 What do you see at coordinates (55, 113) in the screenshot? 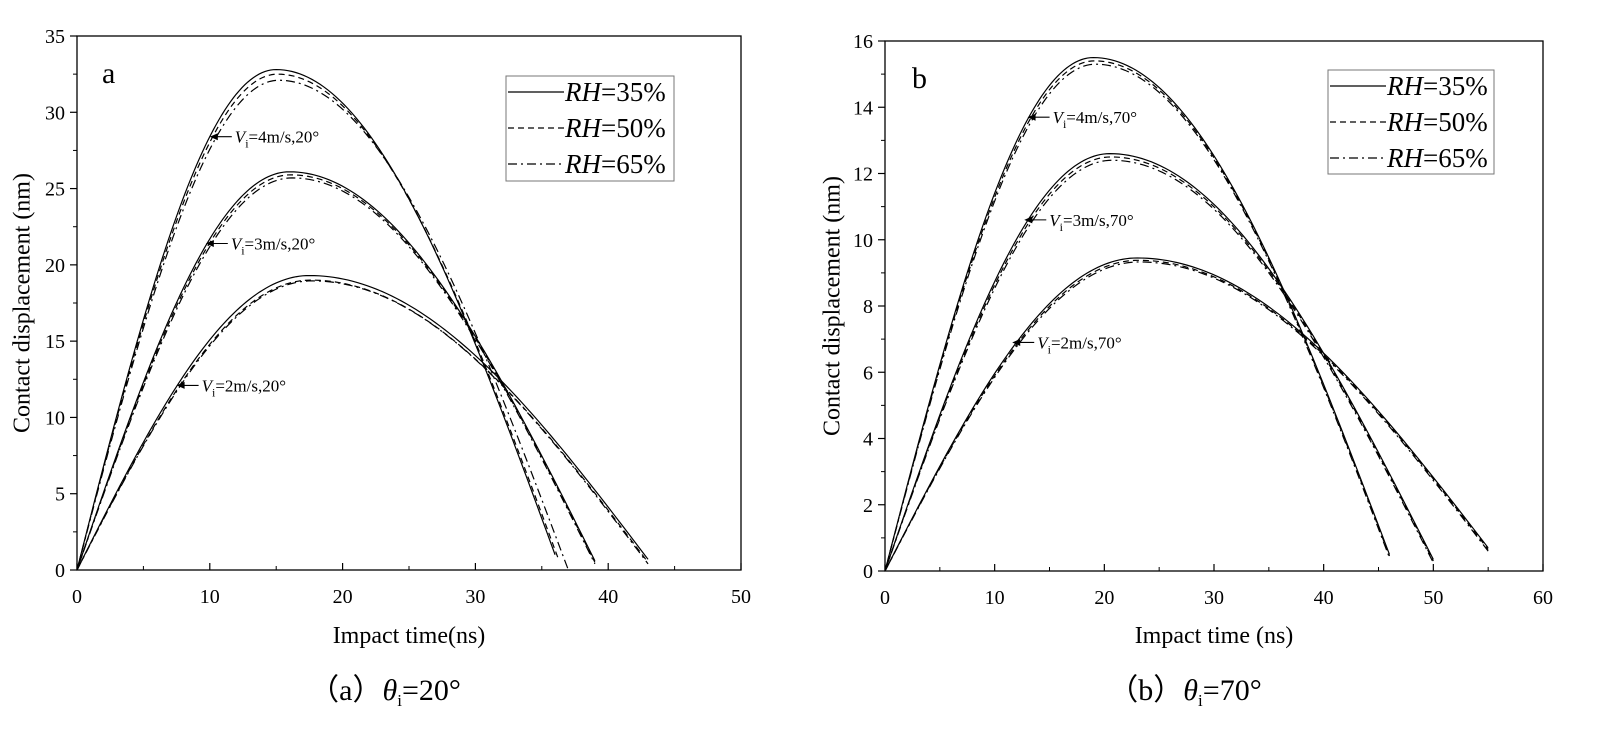
I see `y-tick-label: 30` at bounding box center [55, 113].